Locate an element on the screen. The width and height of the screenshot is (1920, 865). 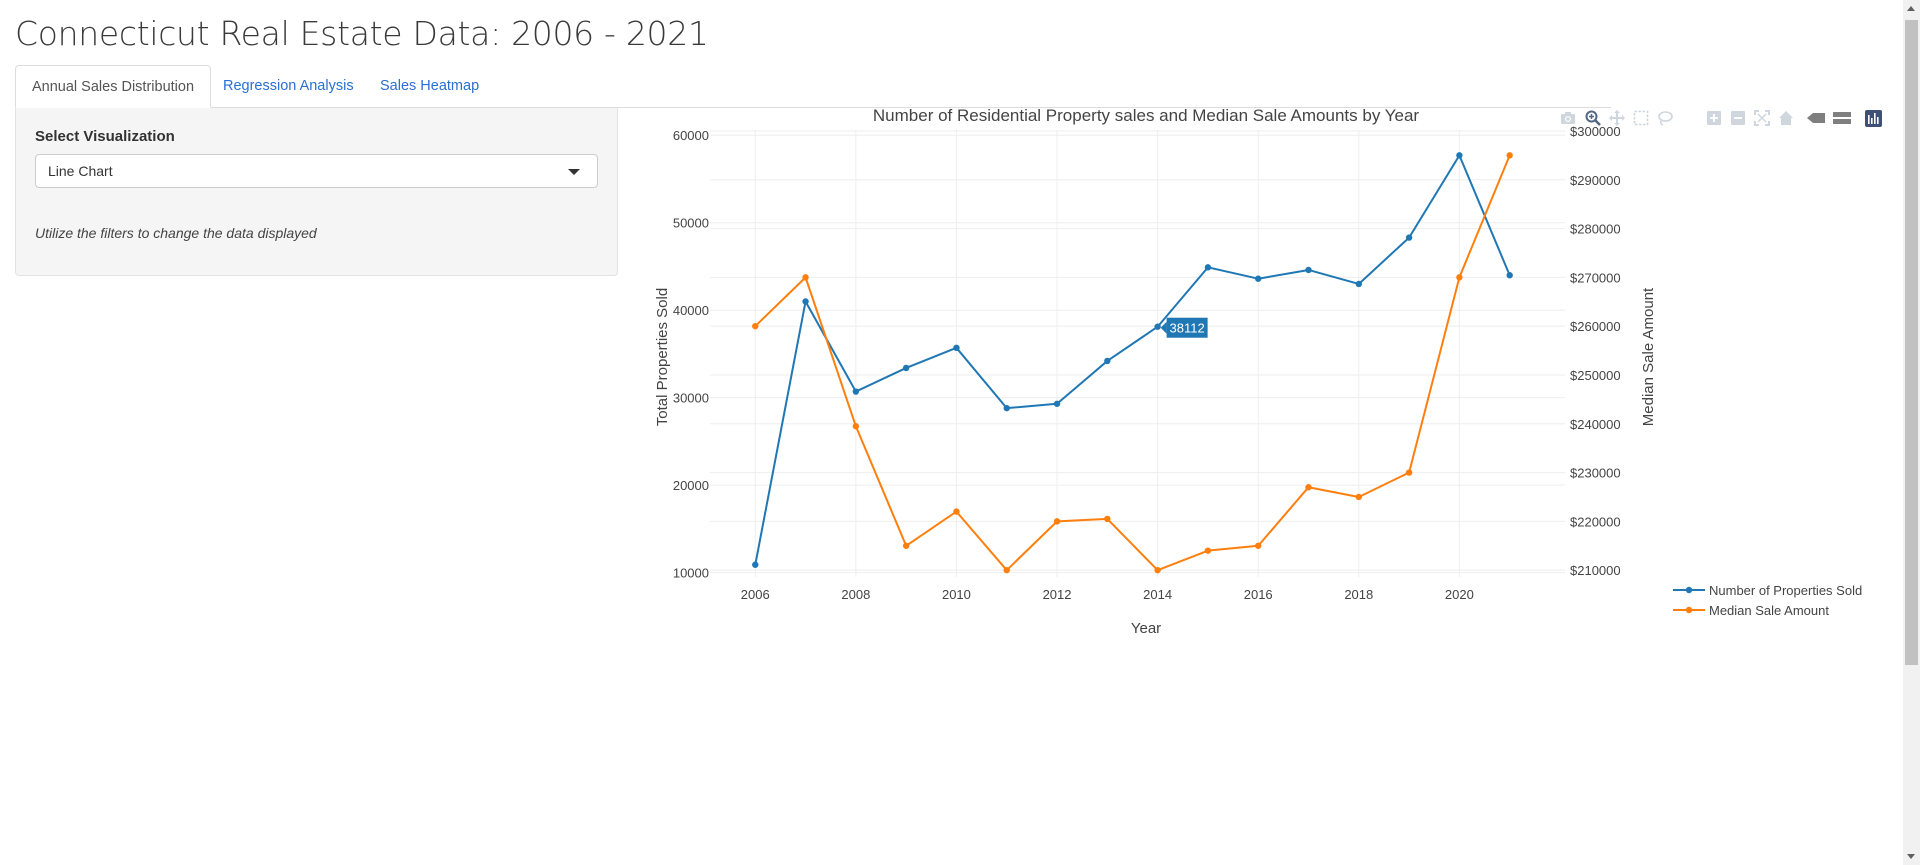
x-tick-label: 2006 is located at coordinates (755, 594).